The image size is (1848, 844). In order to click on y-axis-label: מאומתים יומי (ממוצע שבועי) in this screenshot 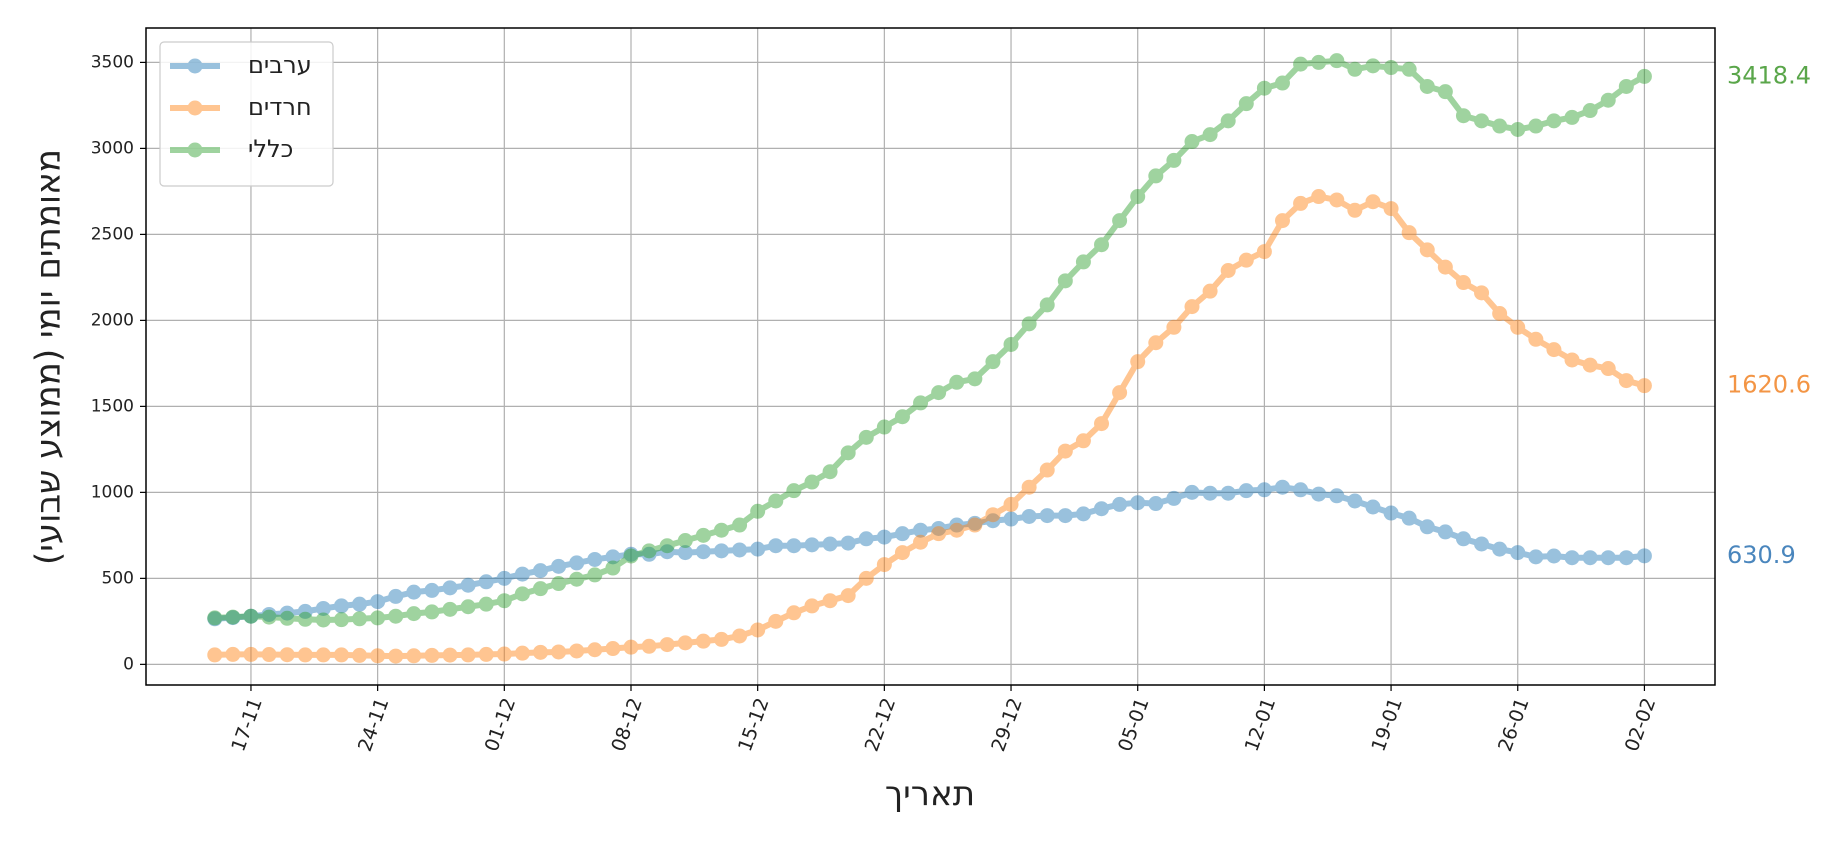, I will do `click(49, 357)`.